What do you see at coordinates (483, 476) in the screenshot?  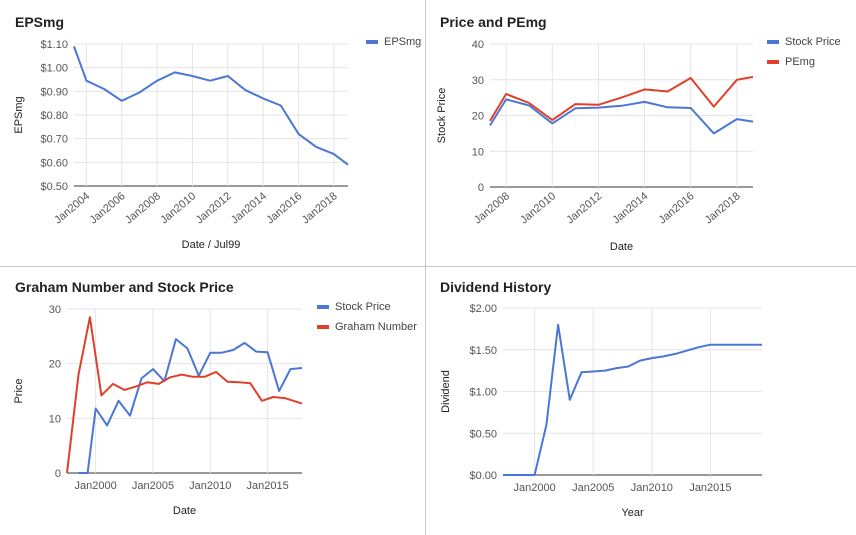 I see `y-tick-label: $0.00` at bounding box center [483, 476].